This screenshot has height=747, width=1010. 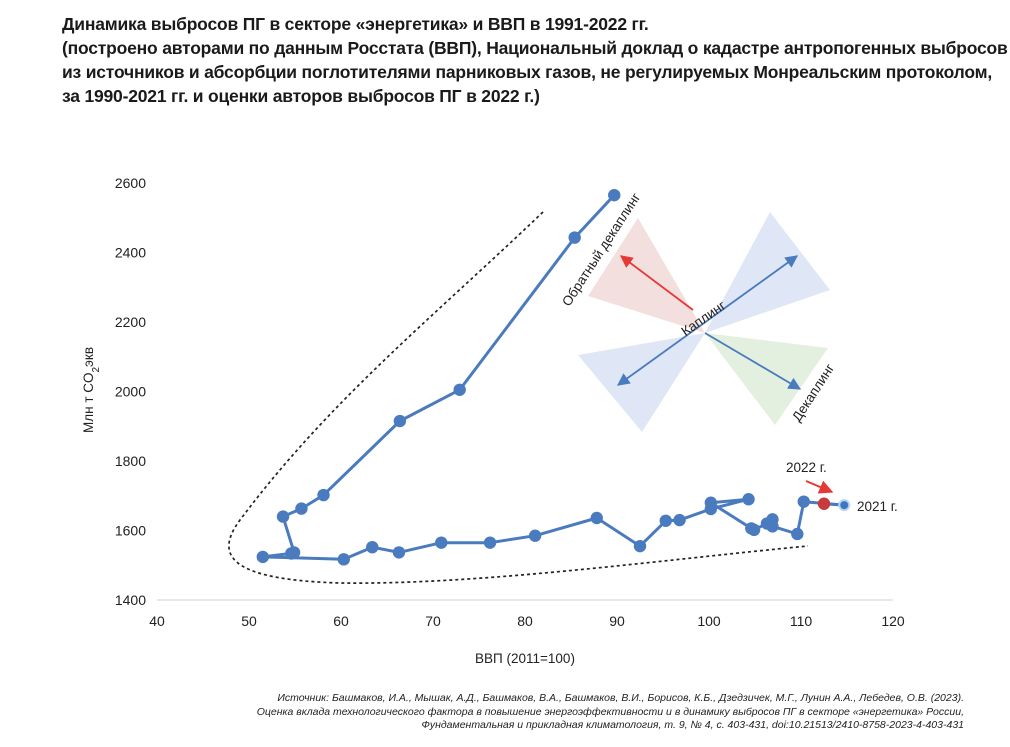 I want to click on x-tick-label: 110, so click(x=801, y=621).